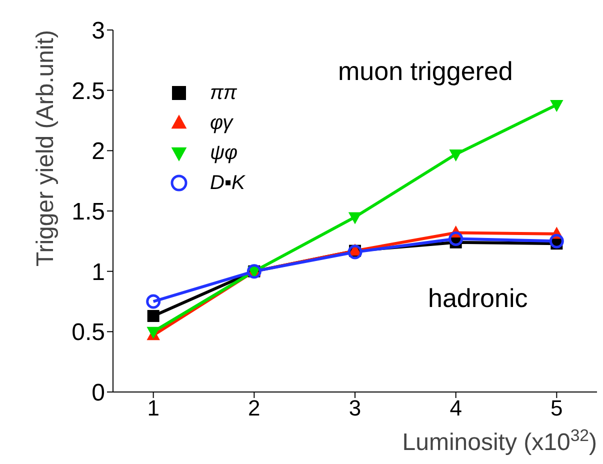  Describe the element at coordinates (88, 332) in the screenshot. I see `y-tick-label: 0.5` at that location.